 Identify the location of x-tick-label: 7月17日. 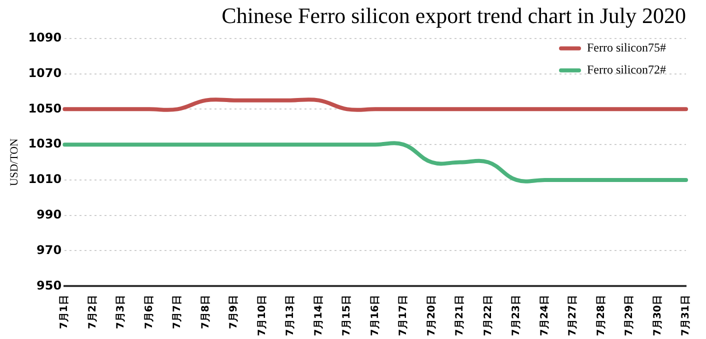
(404, 315).